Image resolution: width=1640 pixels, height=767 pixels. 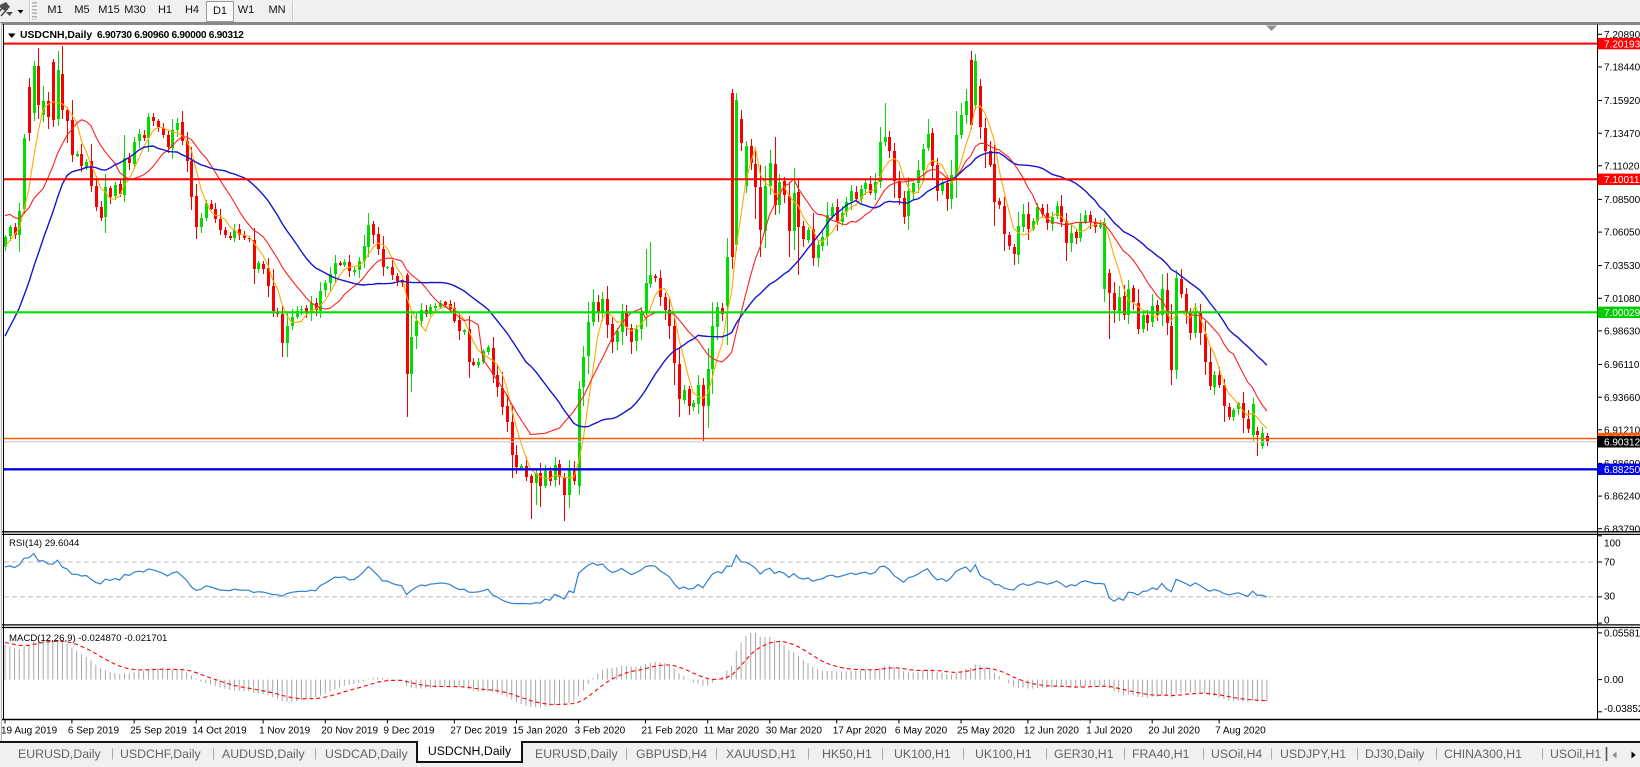 I want to click on svg-text: 7.10011, so click(x=1622, y=180).